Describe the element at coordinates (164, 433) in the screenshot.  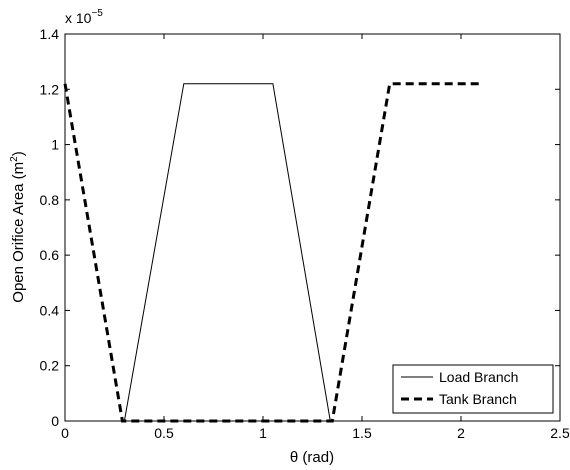
I see `x-tick-label: 0.5` at that location.